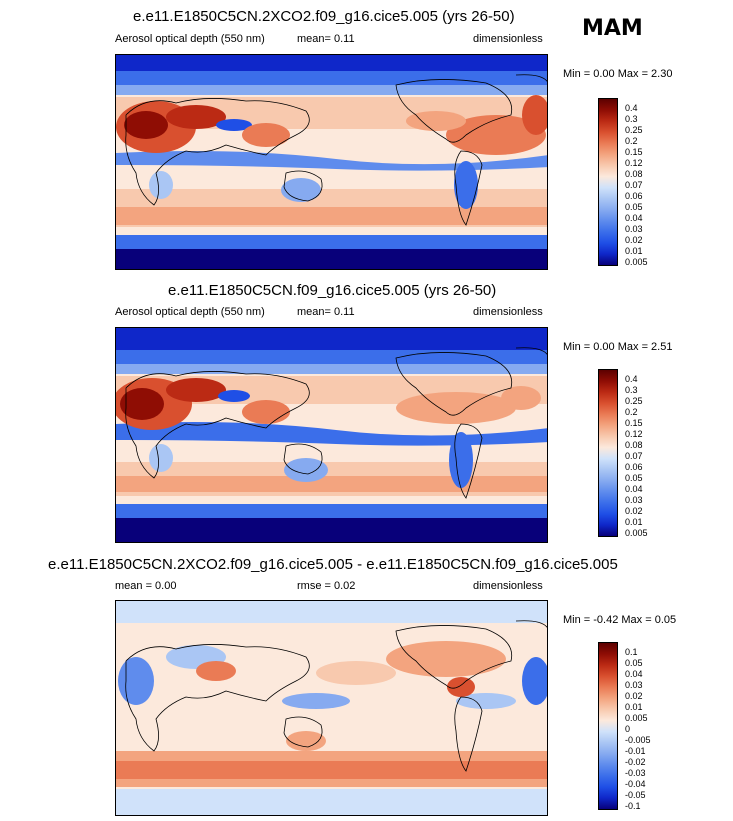  I want to click on panel2-colorbar-label: 0.3, so click(631, 390).